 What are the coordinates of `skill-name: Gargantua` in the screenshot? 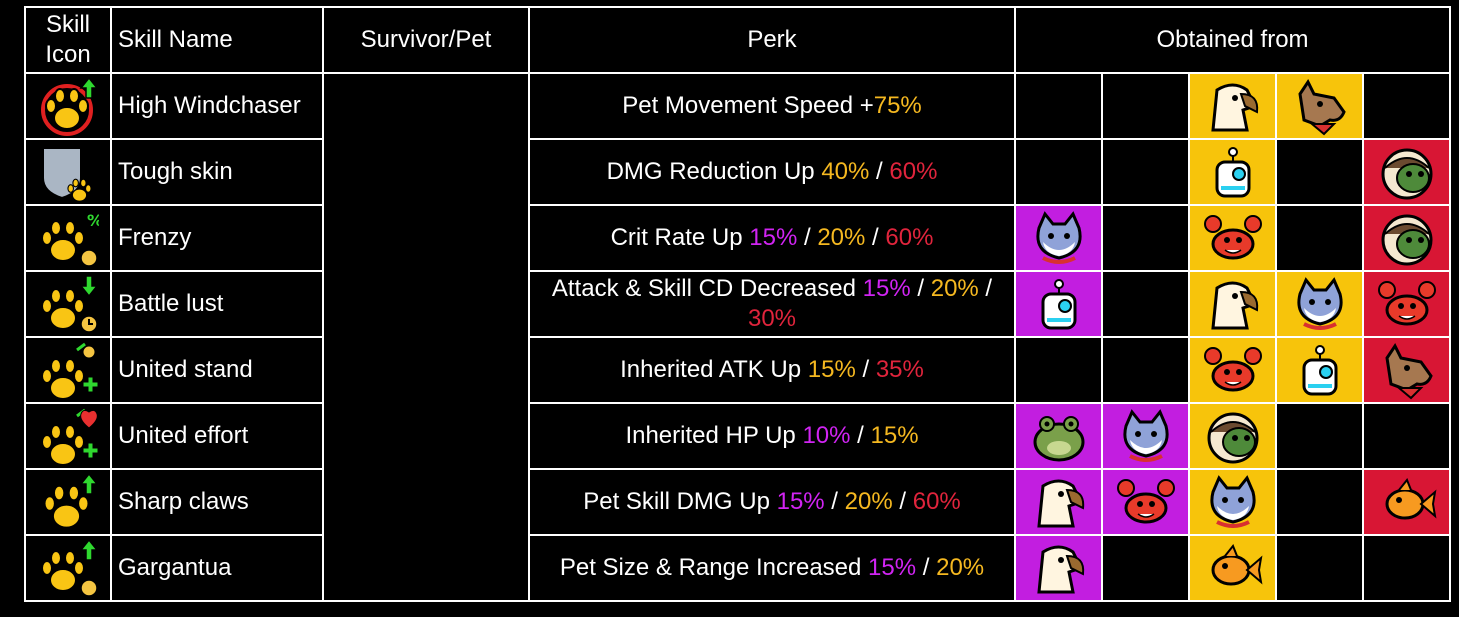 It's located at (217, 568).